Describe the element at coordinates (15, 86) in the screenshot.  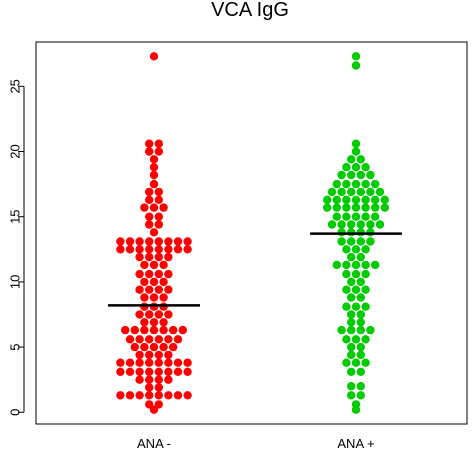
I see `y-tick-label: 25` at that location.